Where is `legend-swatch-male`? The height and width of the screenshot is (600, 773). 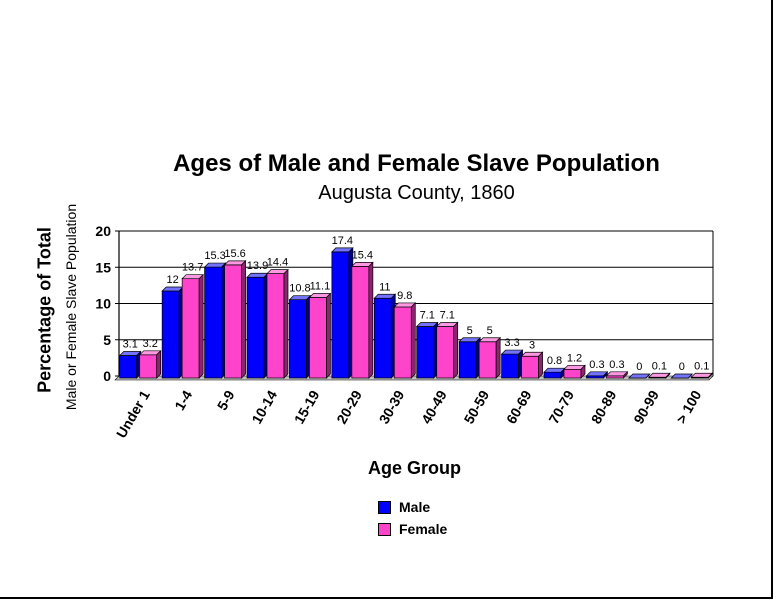 legend-swatch-male is located at coordinates (384, 507).